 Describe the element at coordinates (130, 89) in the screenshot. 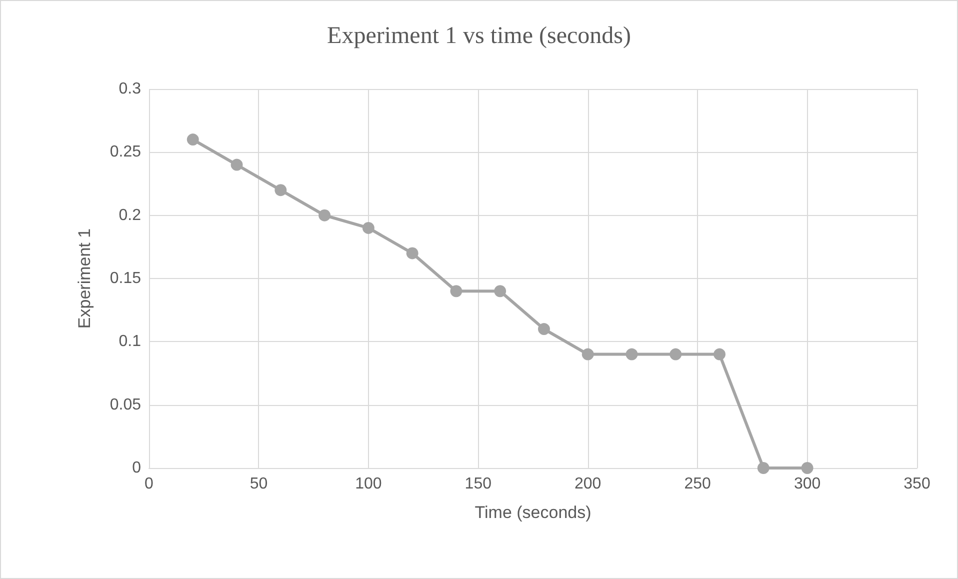

I see `y-tick-label: 0.3` at that location.